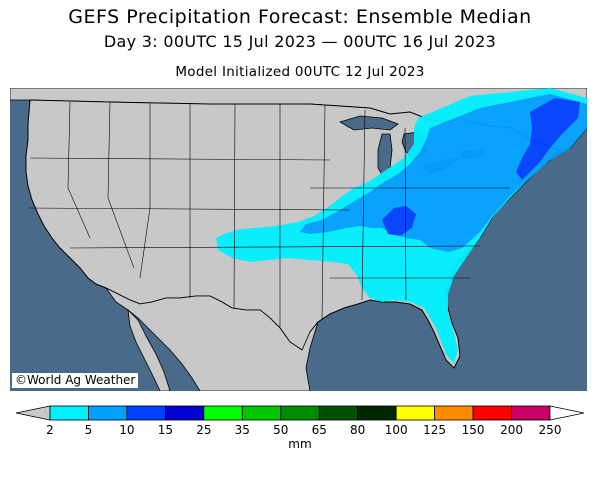 This screenshot has height=486, width=600. What do you see at coordinates (242, 430) in the screenshot?
I see `colorbar-tick-35: 35` at bounding box center [242, 430].